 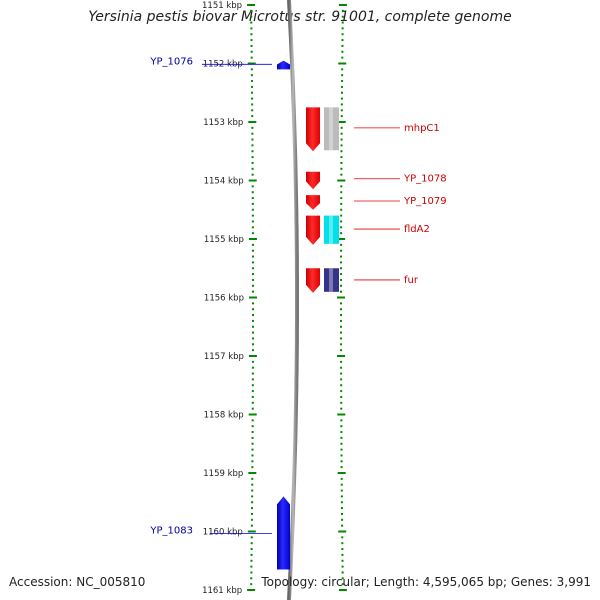 What do you see at coordinates (224, 182) in the screenshot?
I see `tick-label: 1154 kbp` at bounding box center [224, 182].